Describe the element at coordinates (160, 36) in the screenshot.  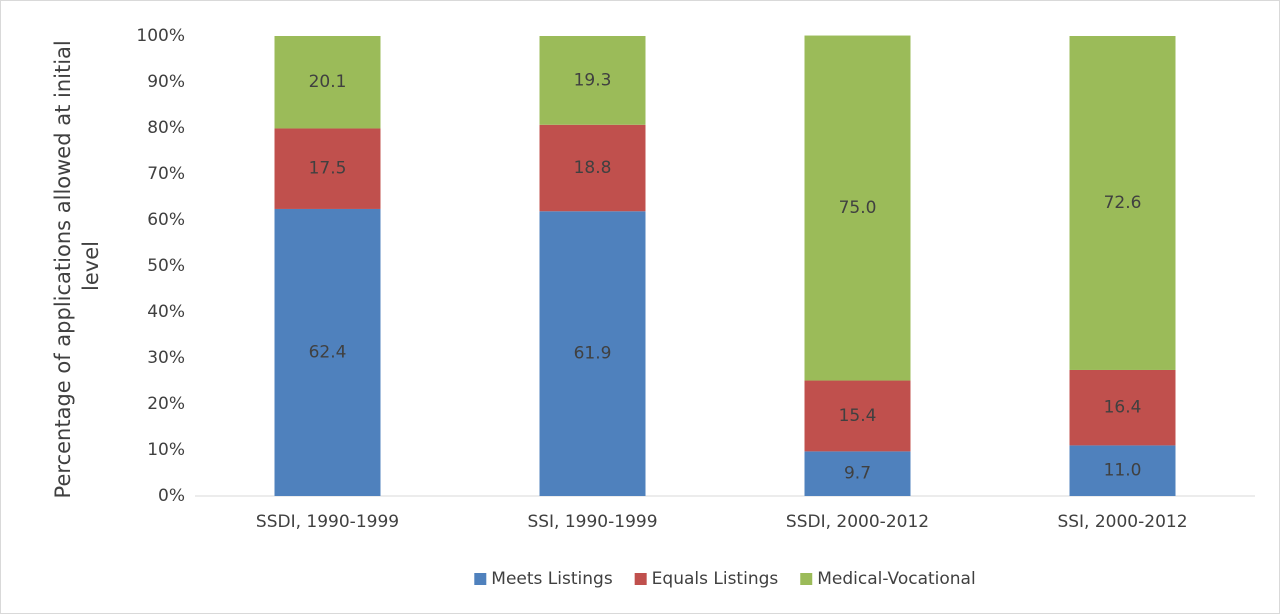
I see `y-tick-label: 100%` at that location.